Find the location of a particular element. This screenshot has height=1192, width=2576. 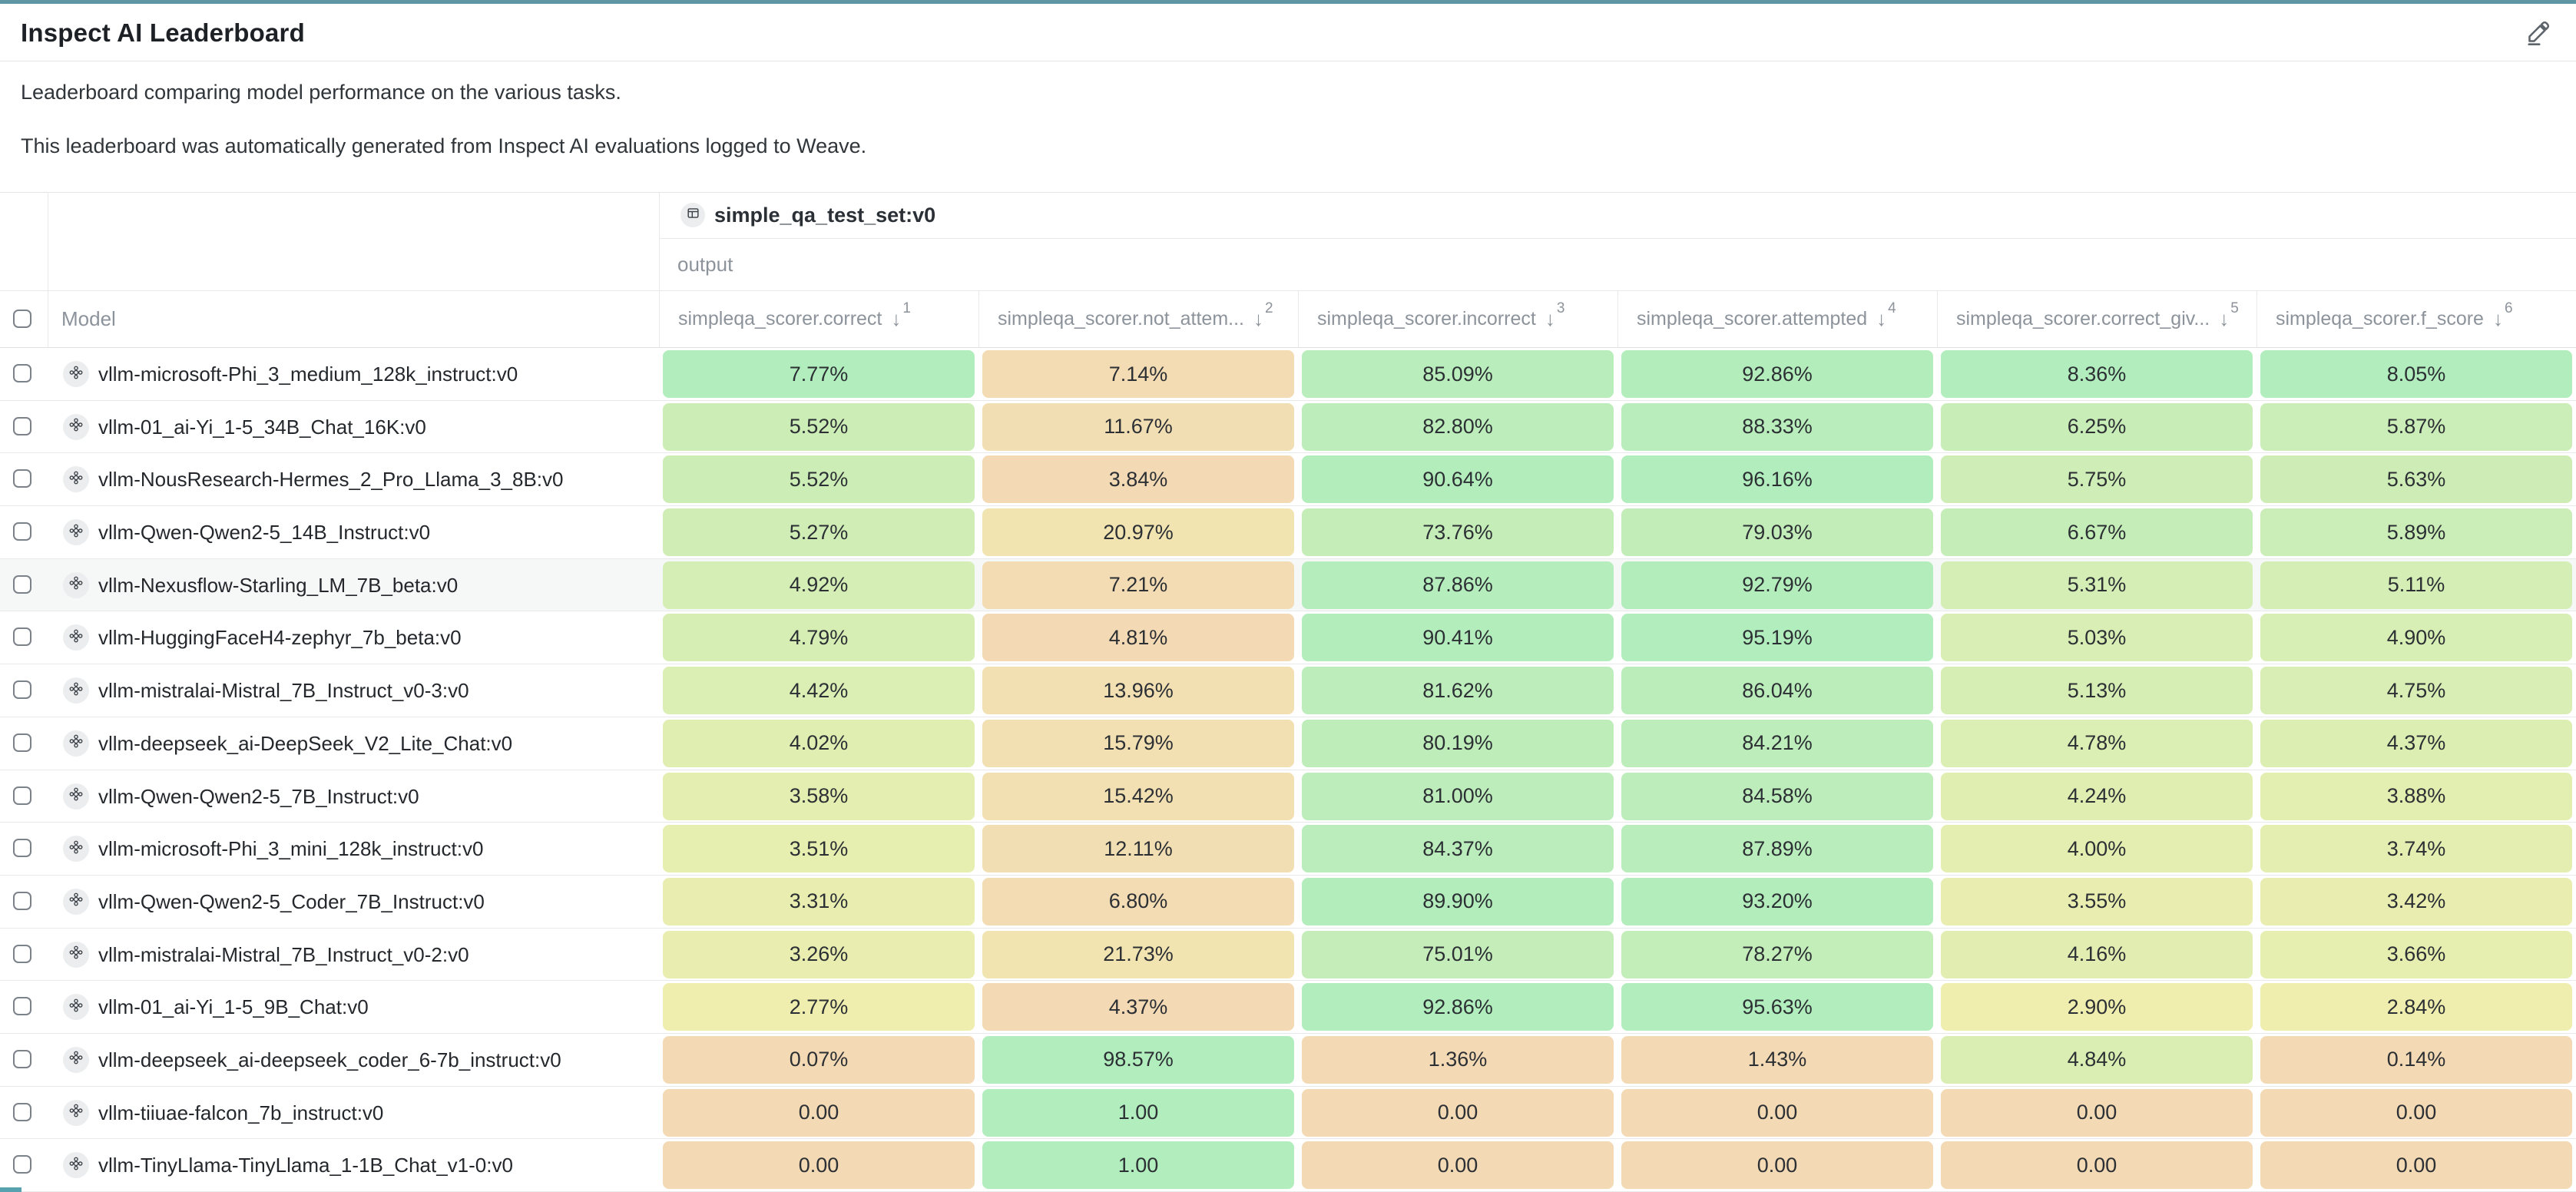

metric-cell: 4.78% is located at coordinates (2097, 743).